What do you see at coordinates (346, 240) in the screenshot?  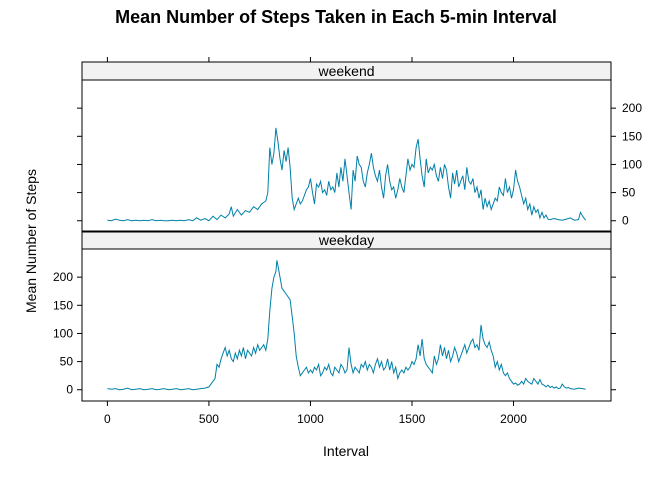 I see `strip-label-weekday: weekday` at bounding box center [346, 240].